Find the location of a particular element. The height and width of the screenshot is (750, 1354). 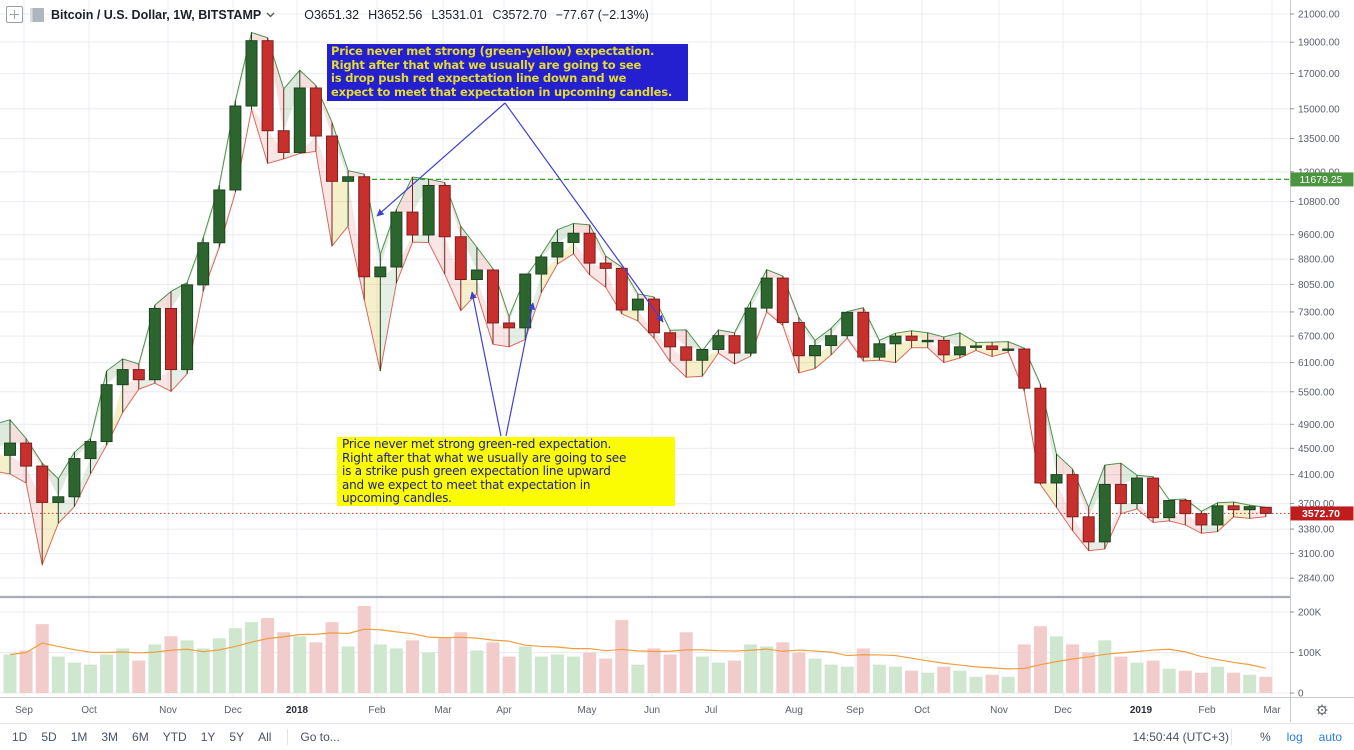

price-tick: 6700.00 is located at coordinates (1316, 337).